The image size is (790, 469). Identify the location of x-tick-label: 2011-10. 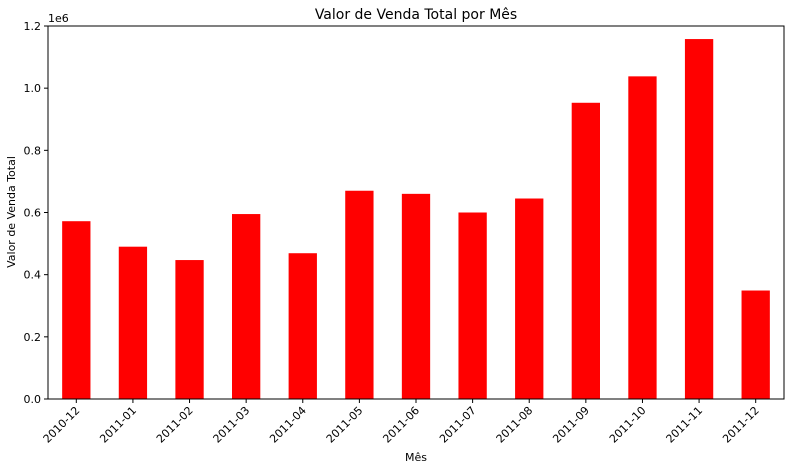
(628, 425).